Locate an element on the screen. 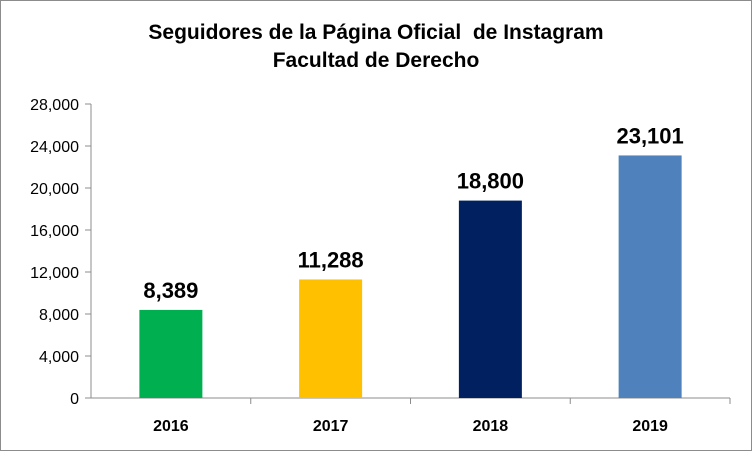  bar-2019 is located at coordinates (650, 276).